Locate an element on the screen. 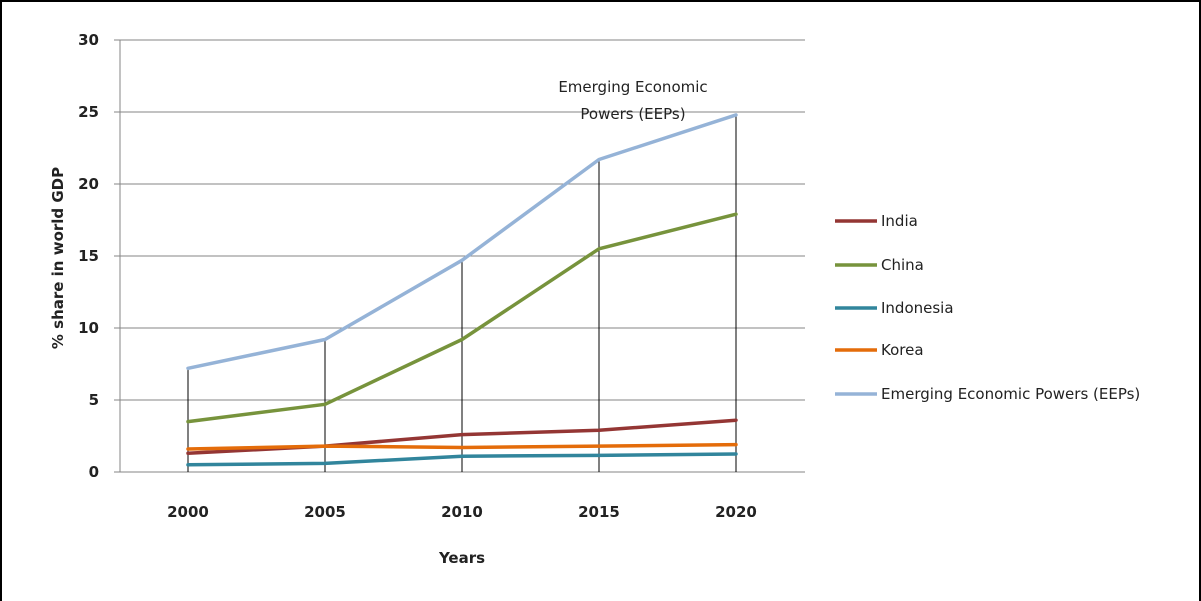  x-axis-ticks: 2000 2005 2010 2015 2020 is located at coordinates (462, 512).